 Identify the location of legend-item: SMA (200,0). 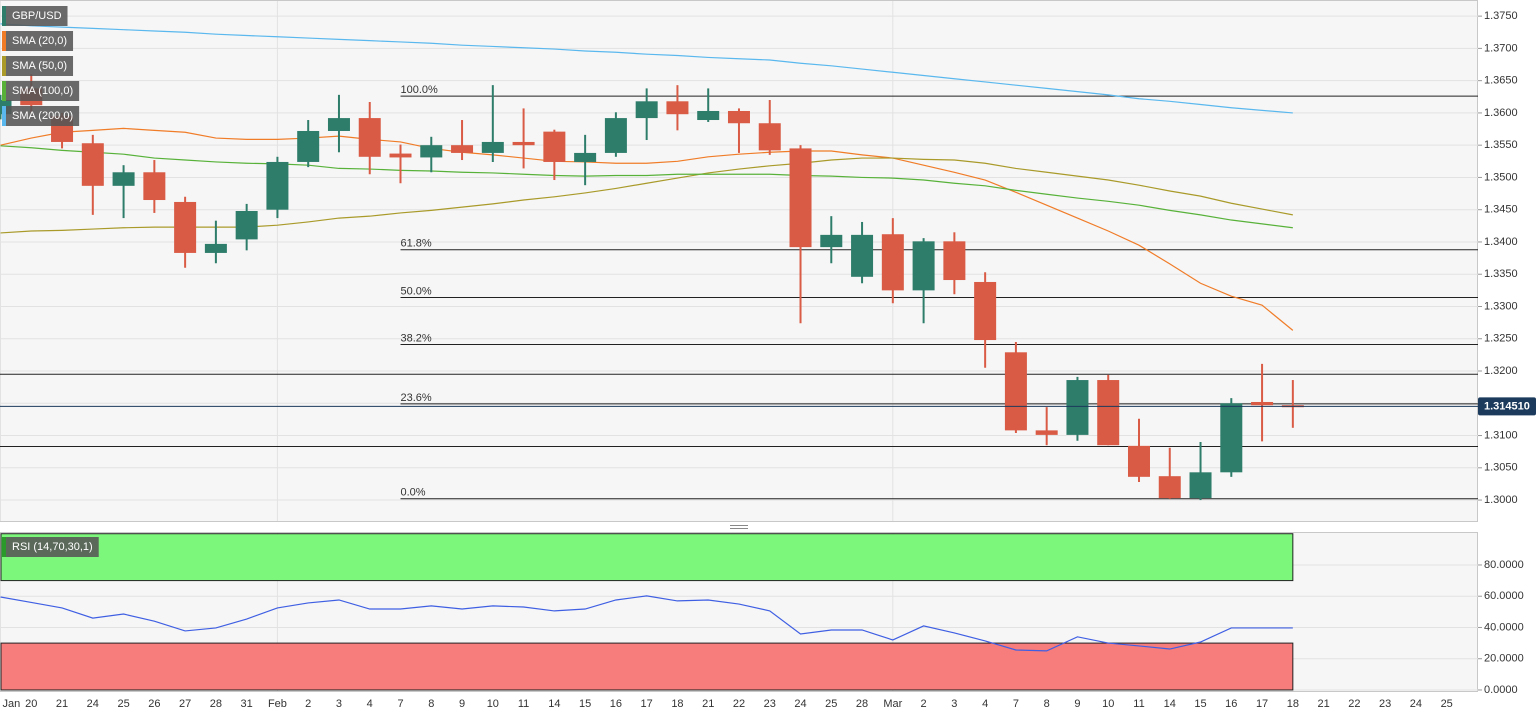
(41, 116).